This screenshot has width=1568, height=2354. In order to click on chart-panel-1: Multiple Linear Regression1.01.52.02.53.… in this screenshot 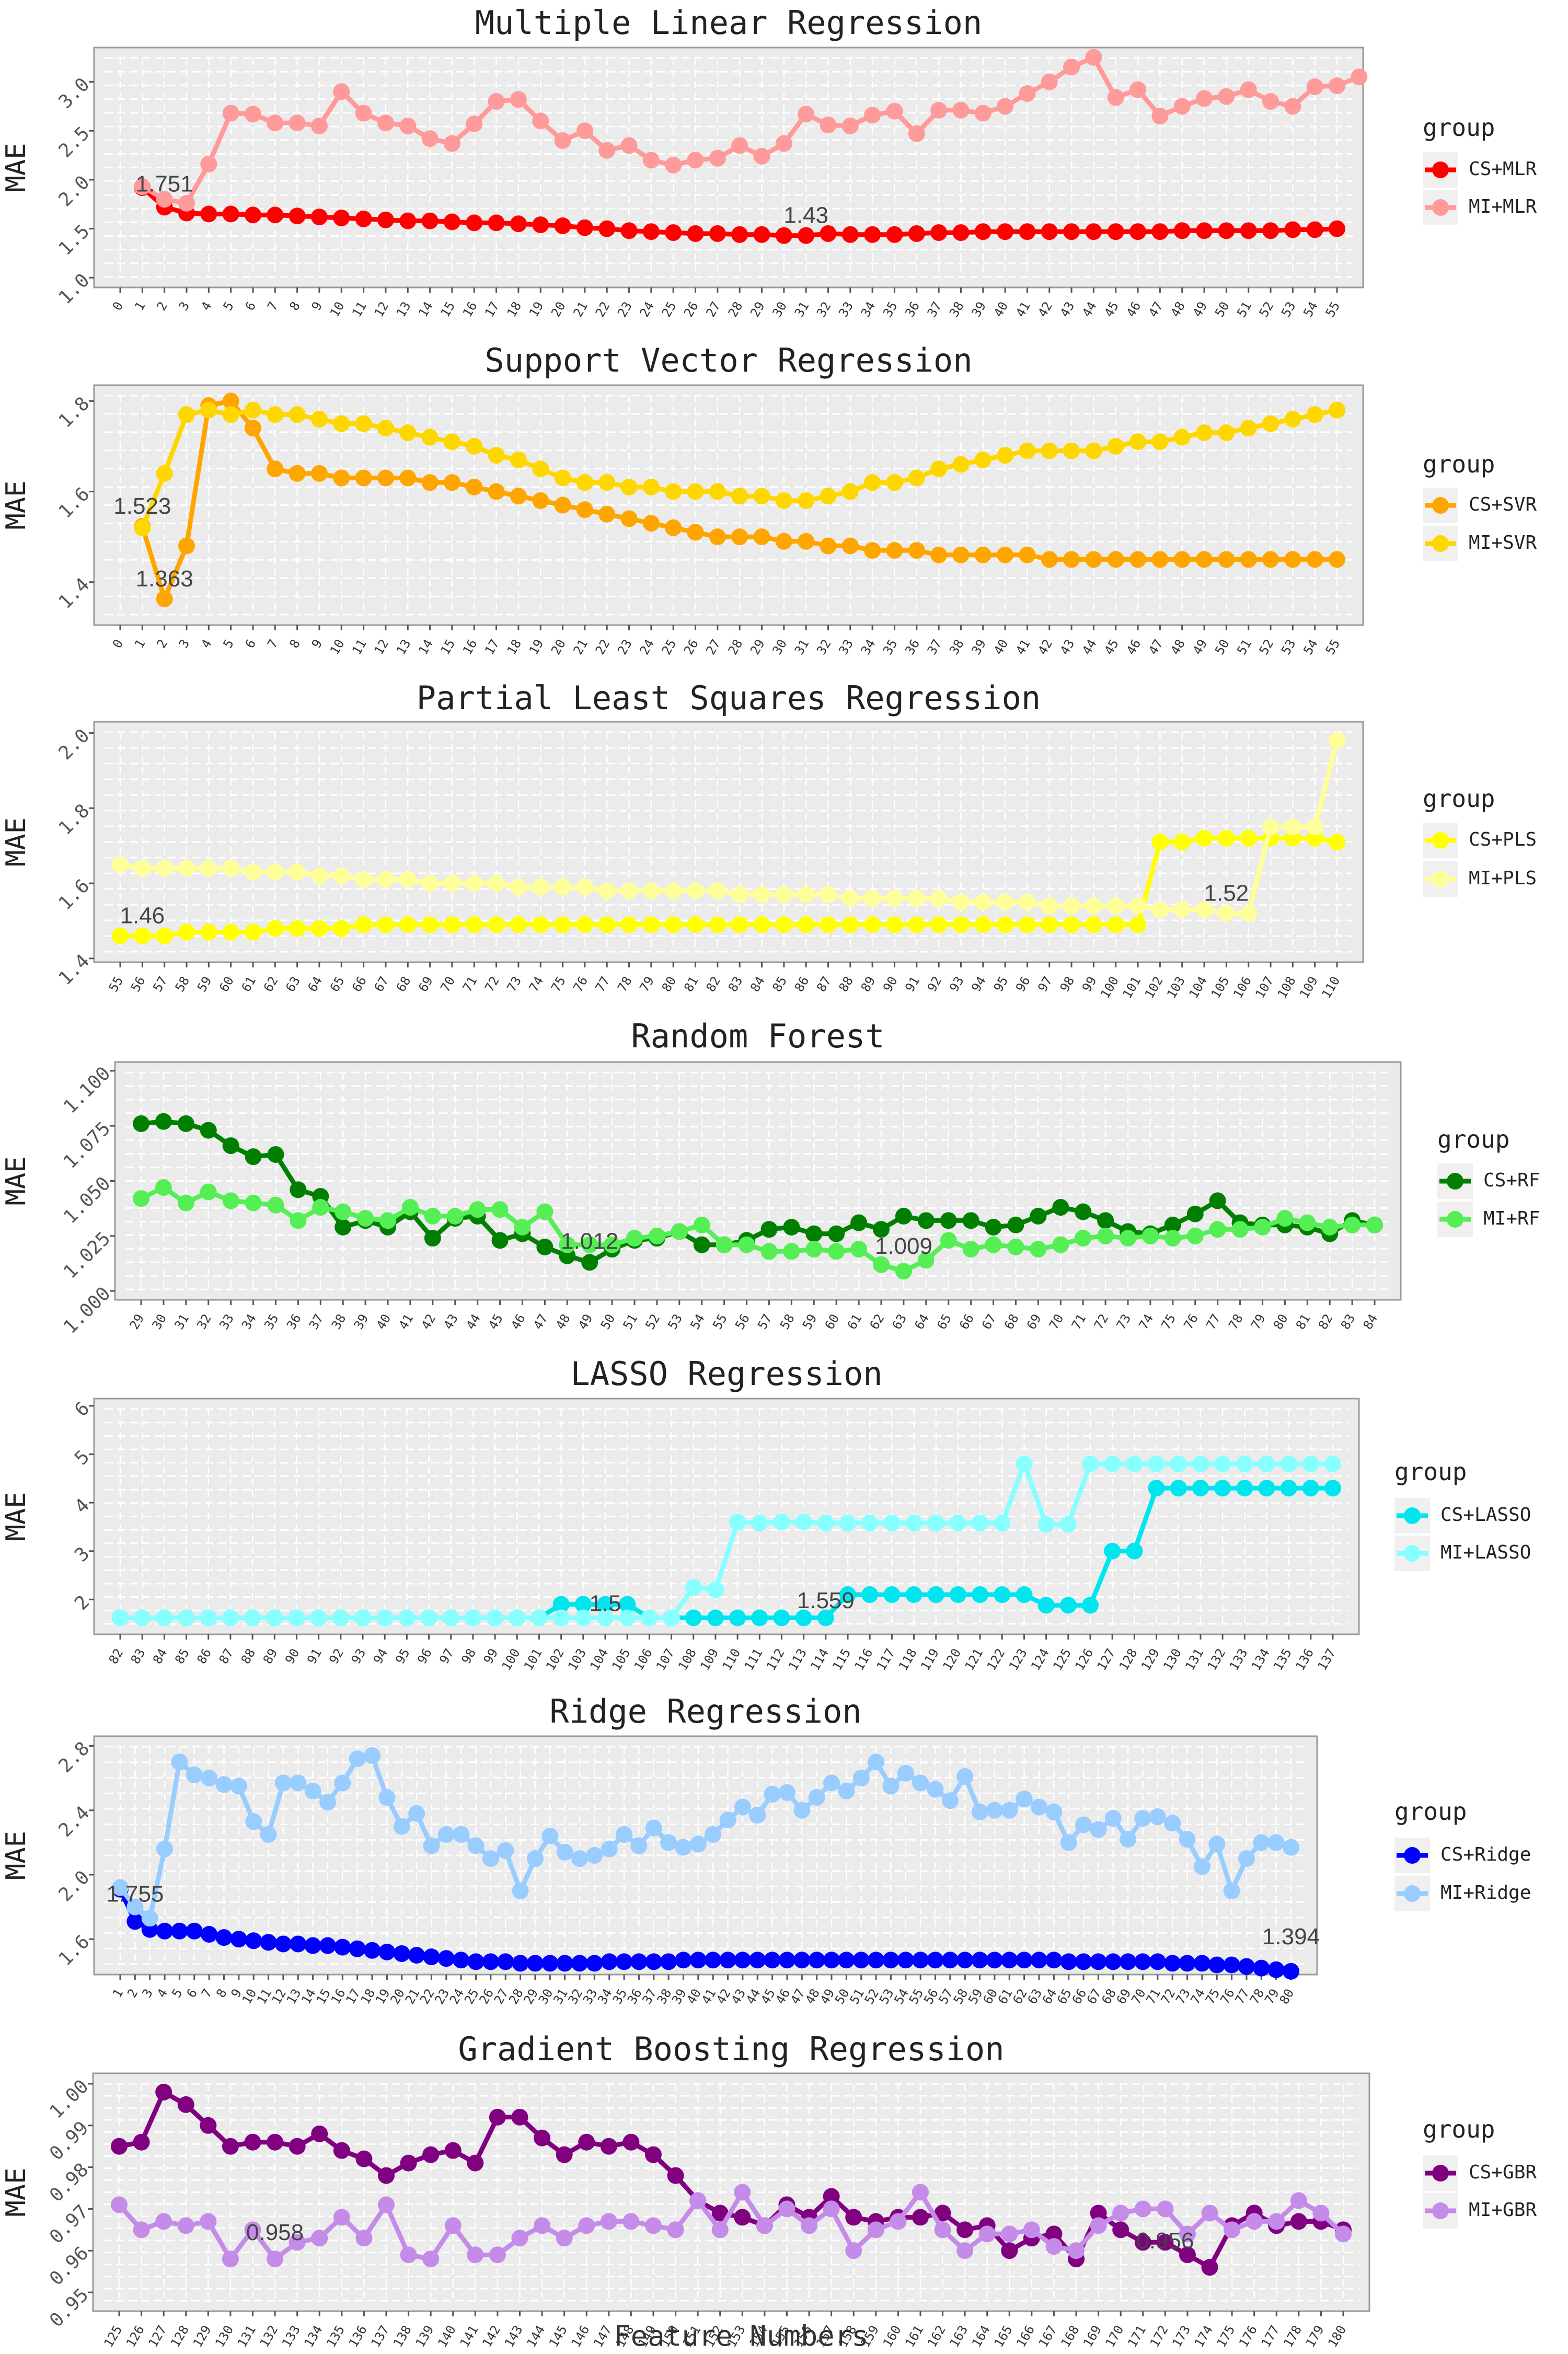, I will do `click(769, 162)`.